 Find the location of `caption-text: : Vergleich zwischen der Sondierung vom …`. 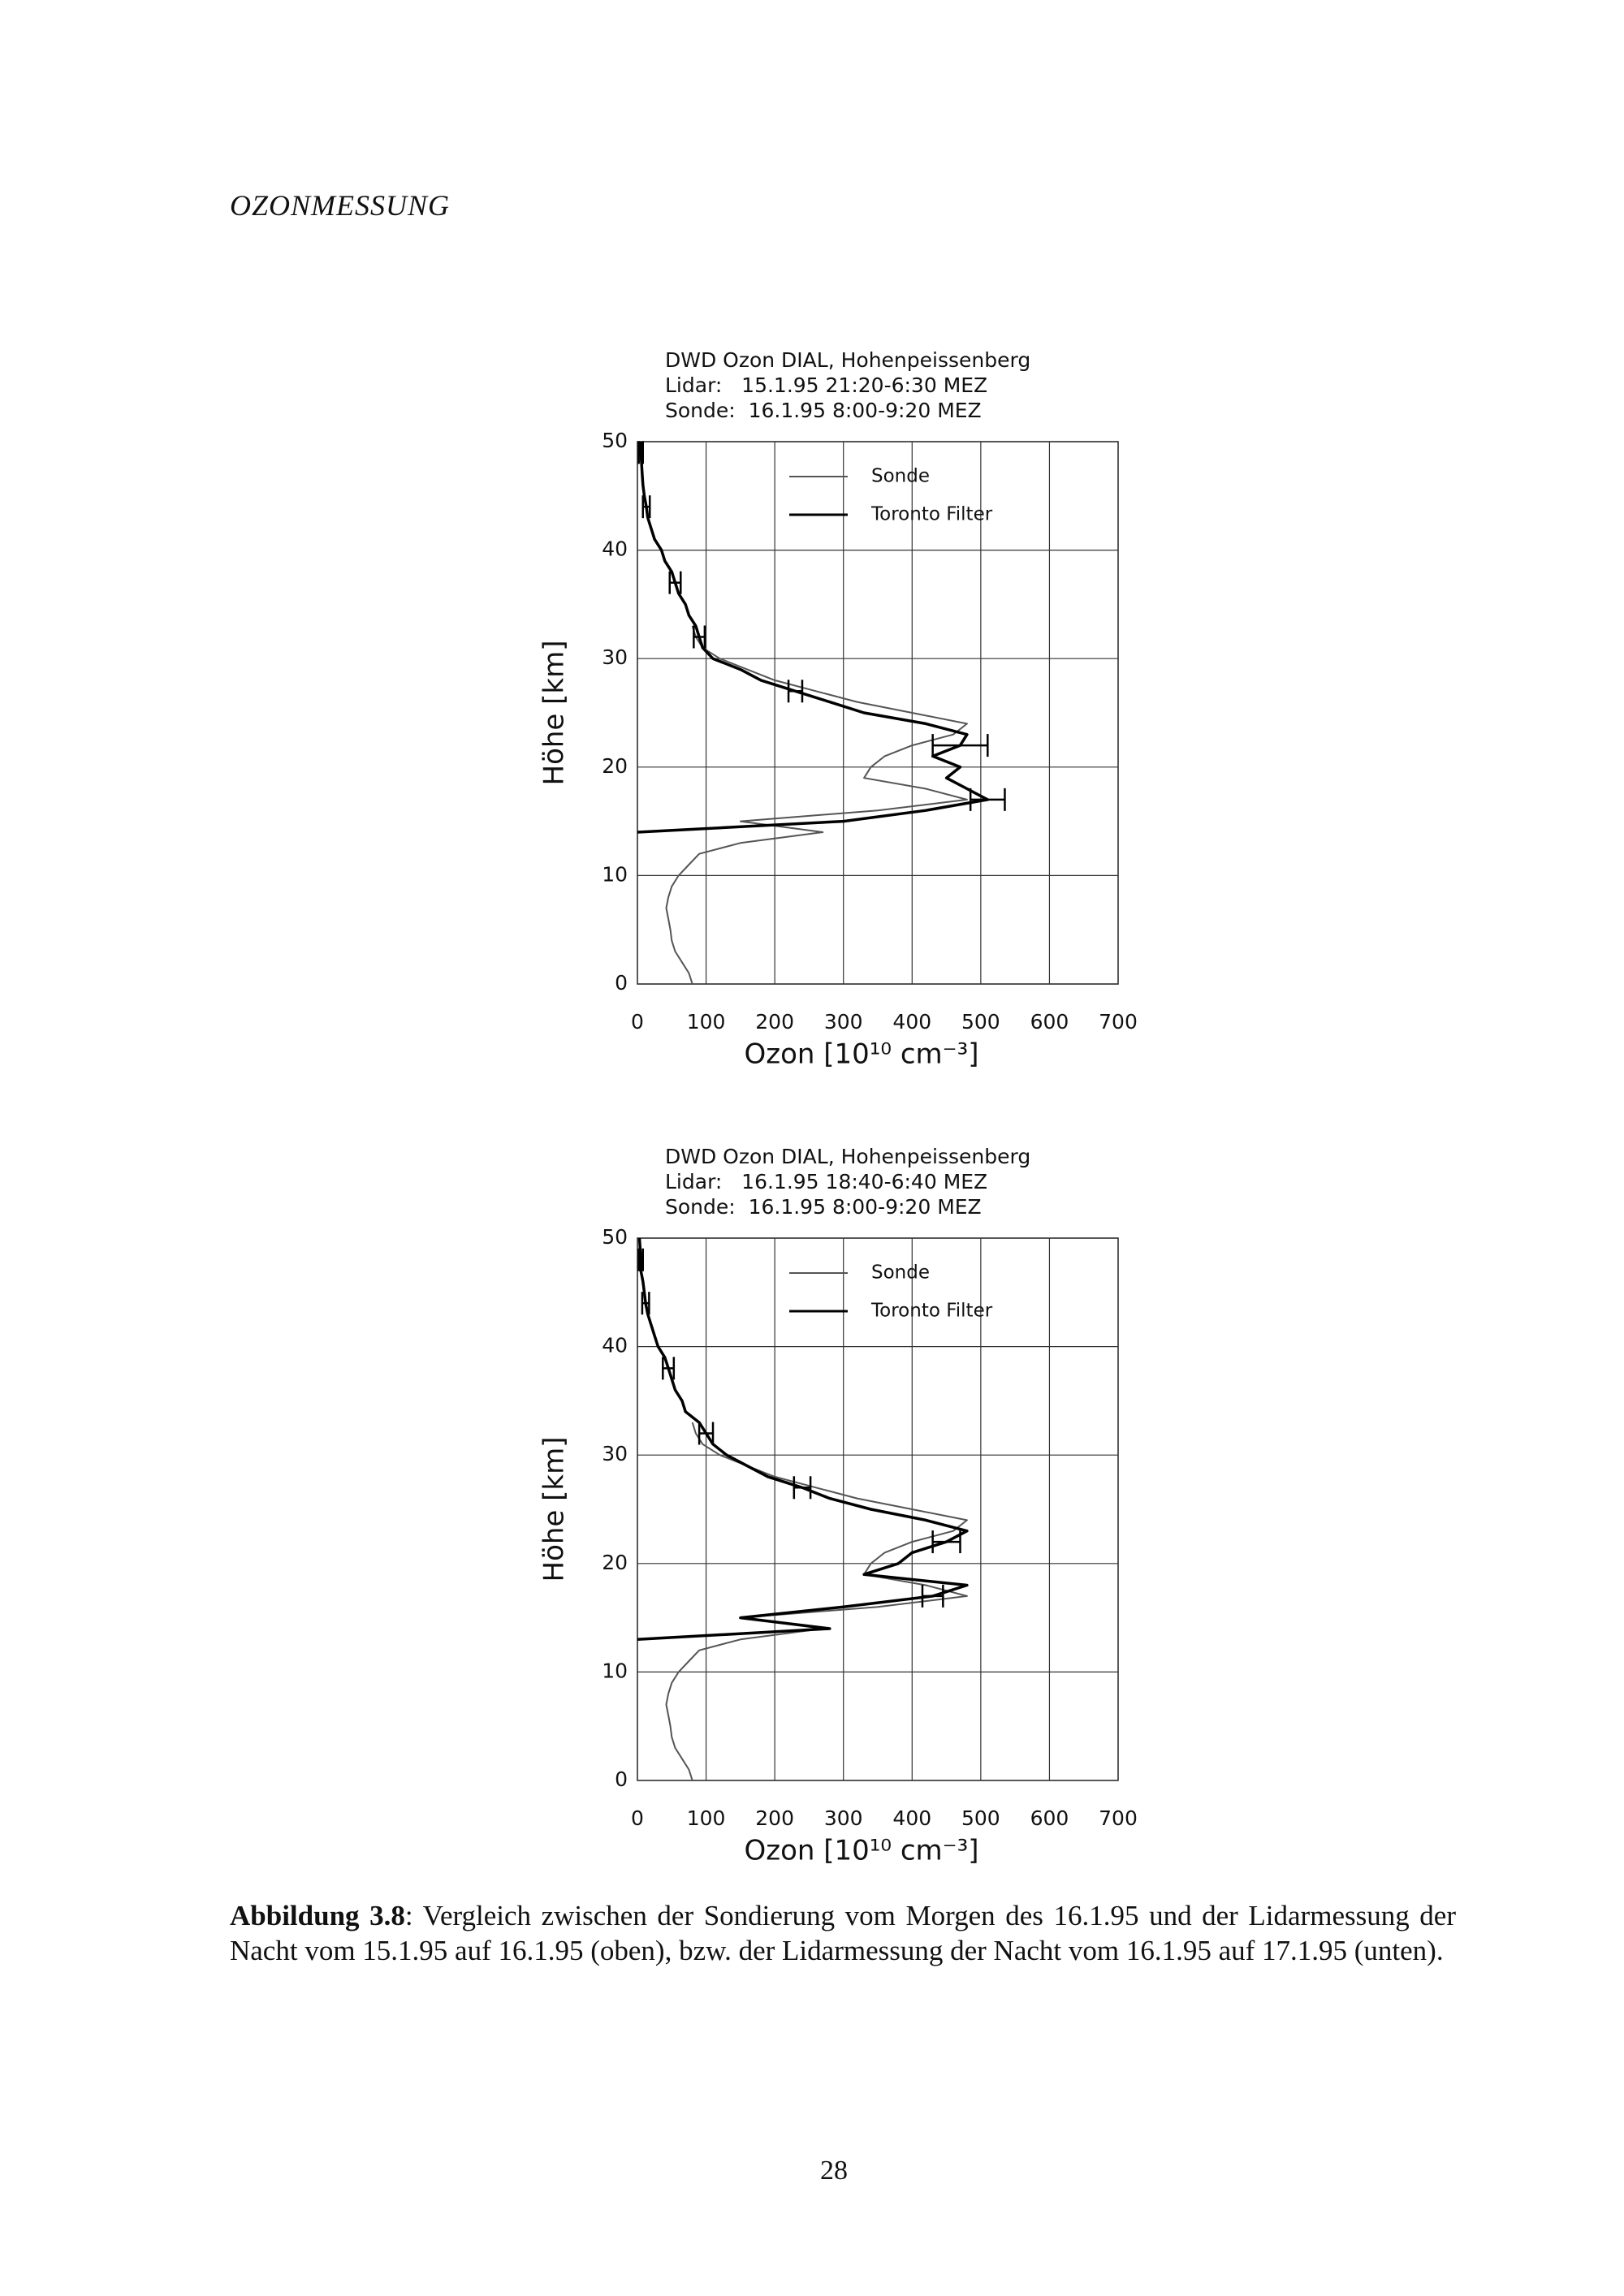

caption-text: : Vergleich zwischen der Sondierung vom … is located at coordinates (843, 1933).